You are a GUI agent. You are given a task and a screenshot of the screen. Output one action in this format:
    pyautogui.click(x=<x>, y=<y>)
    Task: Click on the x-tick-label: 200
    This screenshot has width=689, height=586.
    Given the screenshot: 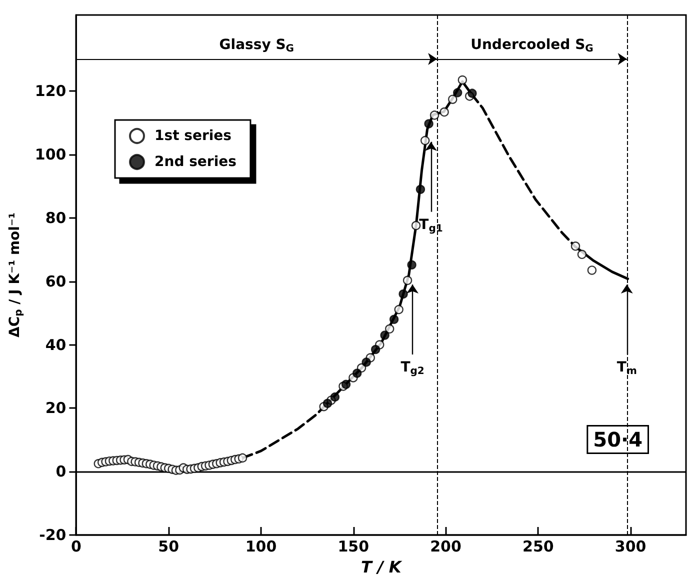 What is the action you would take?
    pyautogui.click(x=446, y=547)
    